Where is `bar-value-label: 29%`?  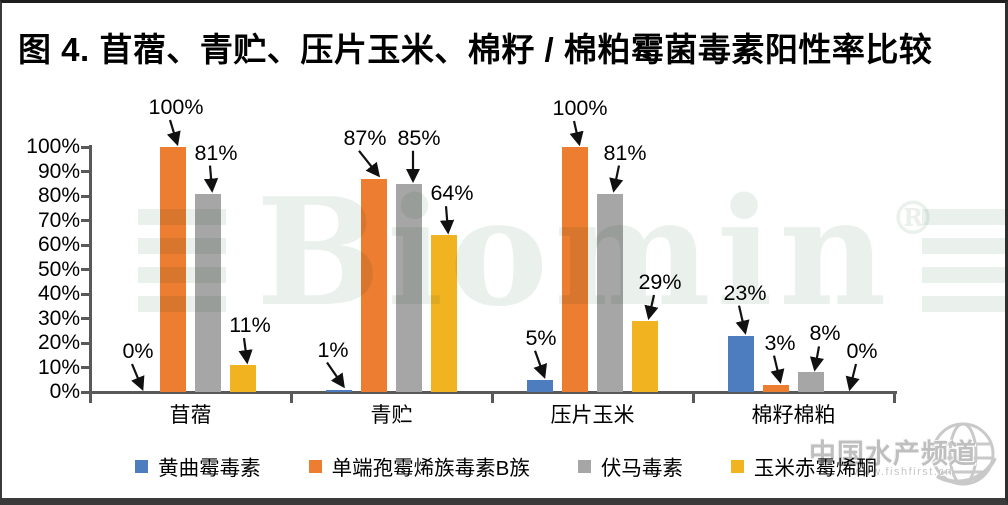
bar-value-label: 29% is located at coordinates (660, 281).